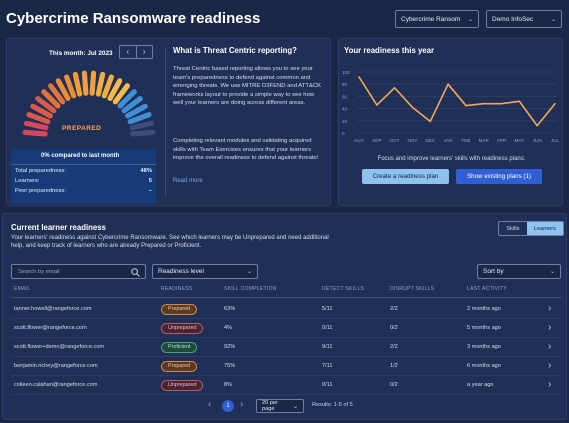  Describe the element at coordinates (502, 140) in the screenshot. I see `x-tick-label: APR` at that location.